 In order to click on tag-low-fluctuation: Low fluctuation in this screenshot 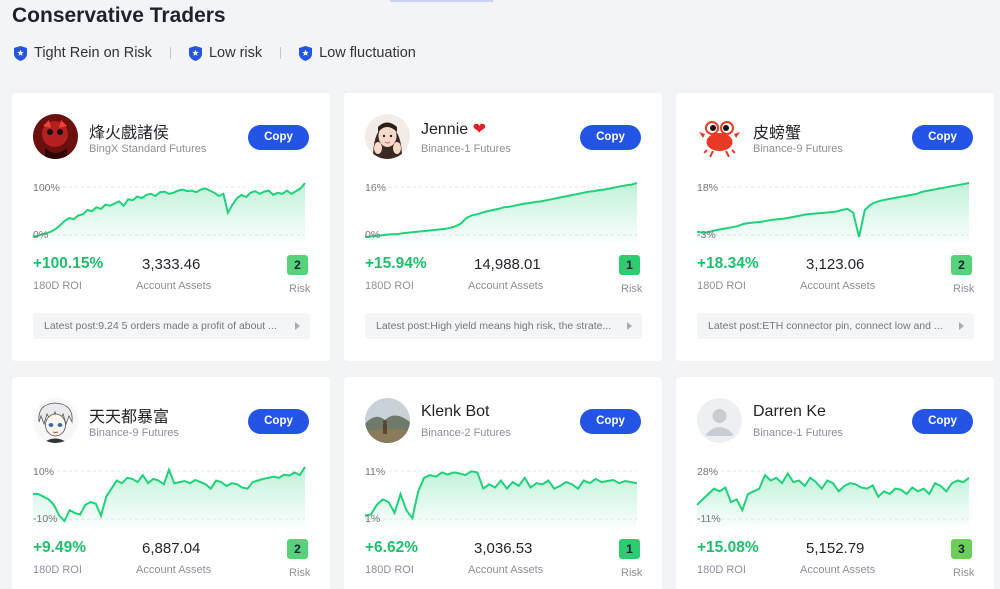, I will do `click(357, 53)`.